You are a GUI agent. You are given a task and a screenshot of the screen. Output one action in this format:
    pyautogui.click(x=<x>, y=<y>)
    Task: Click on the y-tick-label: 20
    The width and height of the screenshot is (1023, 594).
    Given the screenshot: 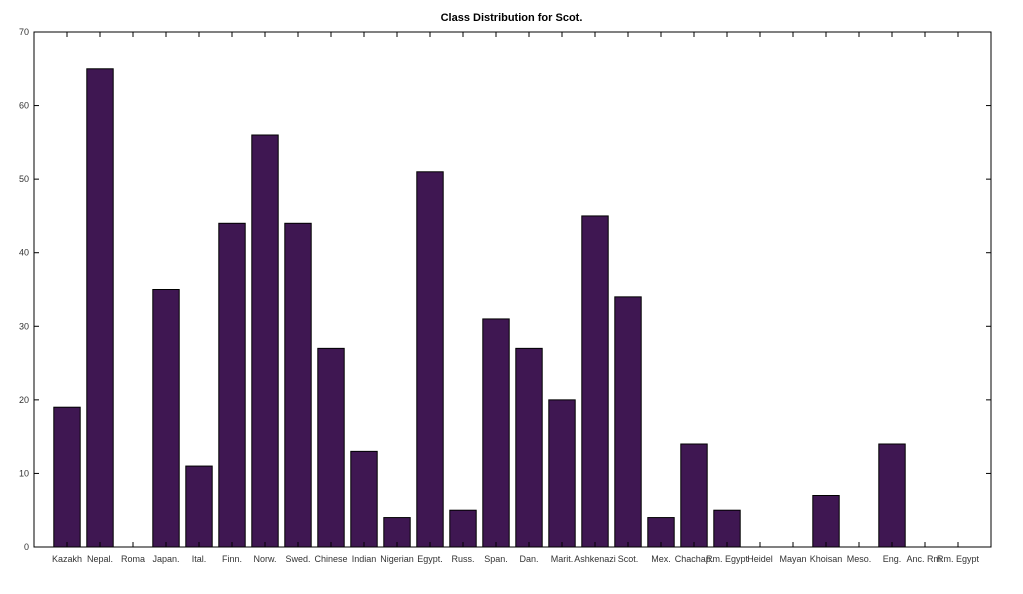 What is the action you would take?
    pyautogui.click(x=24, y=400)
    